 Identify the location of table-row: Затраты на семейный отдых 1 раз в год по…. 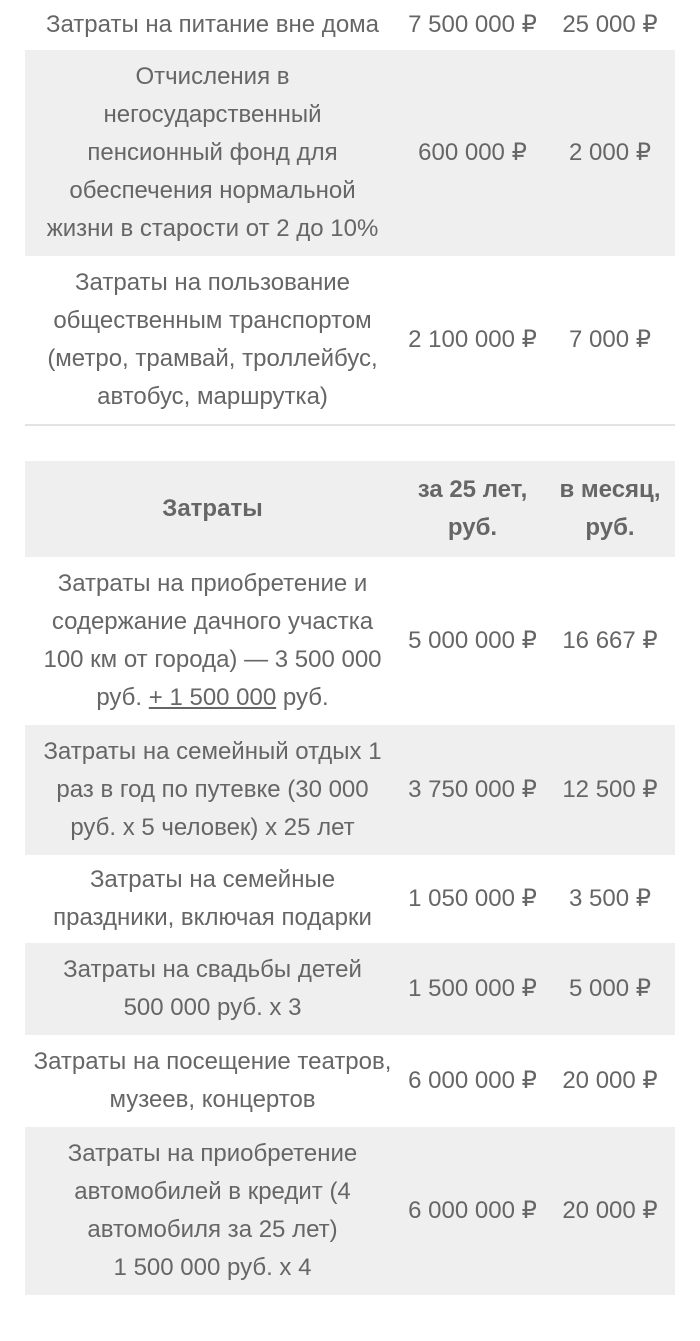
(350, 790).